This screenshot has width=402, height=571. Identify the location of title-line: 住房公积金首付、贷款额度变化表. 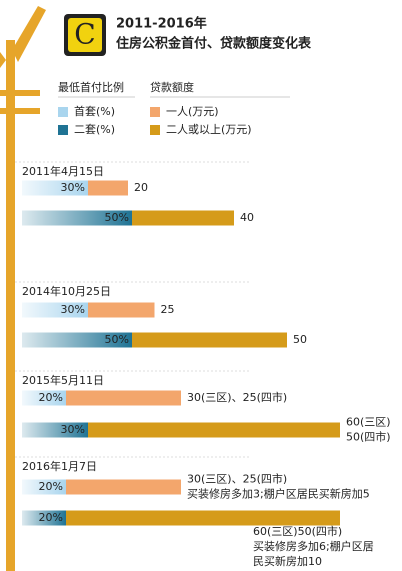
(214, 44).